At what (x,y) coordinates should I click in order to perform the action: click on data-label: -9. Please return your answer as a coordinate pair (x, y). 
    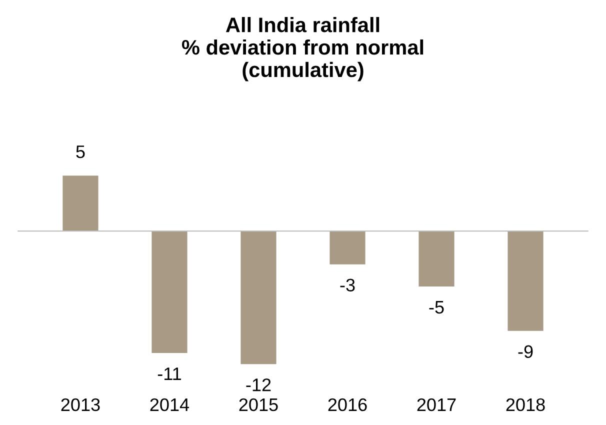
    Looking at the image, I should click on (525, 351).